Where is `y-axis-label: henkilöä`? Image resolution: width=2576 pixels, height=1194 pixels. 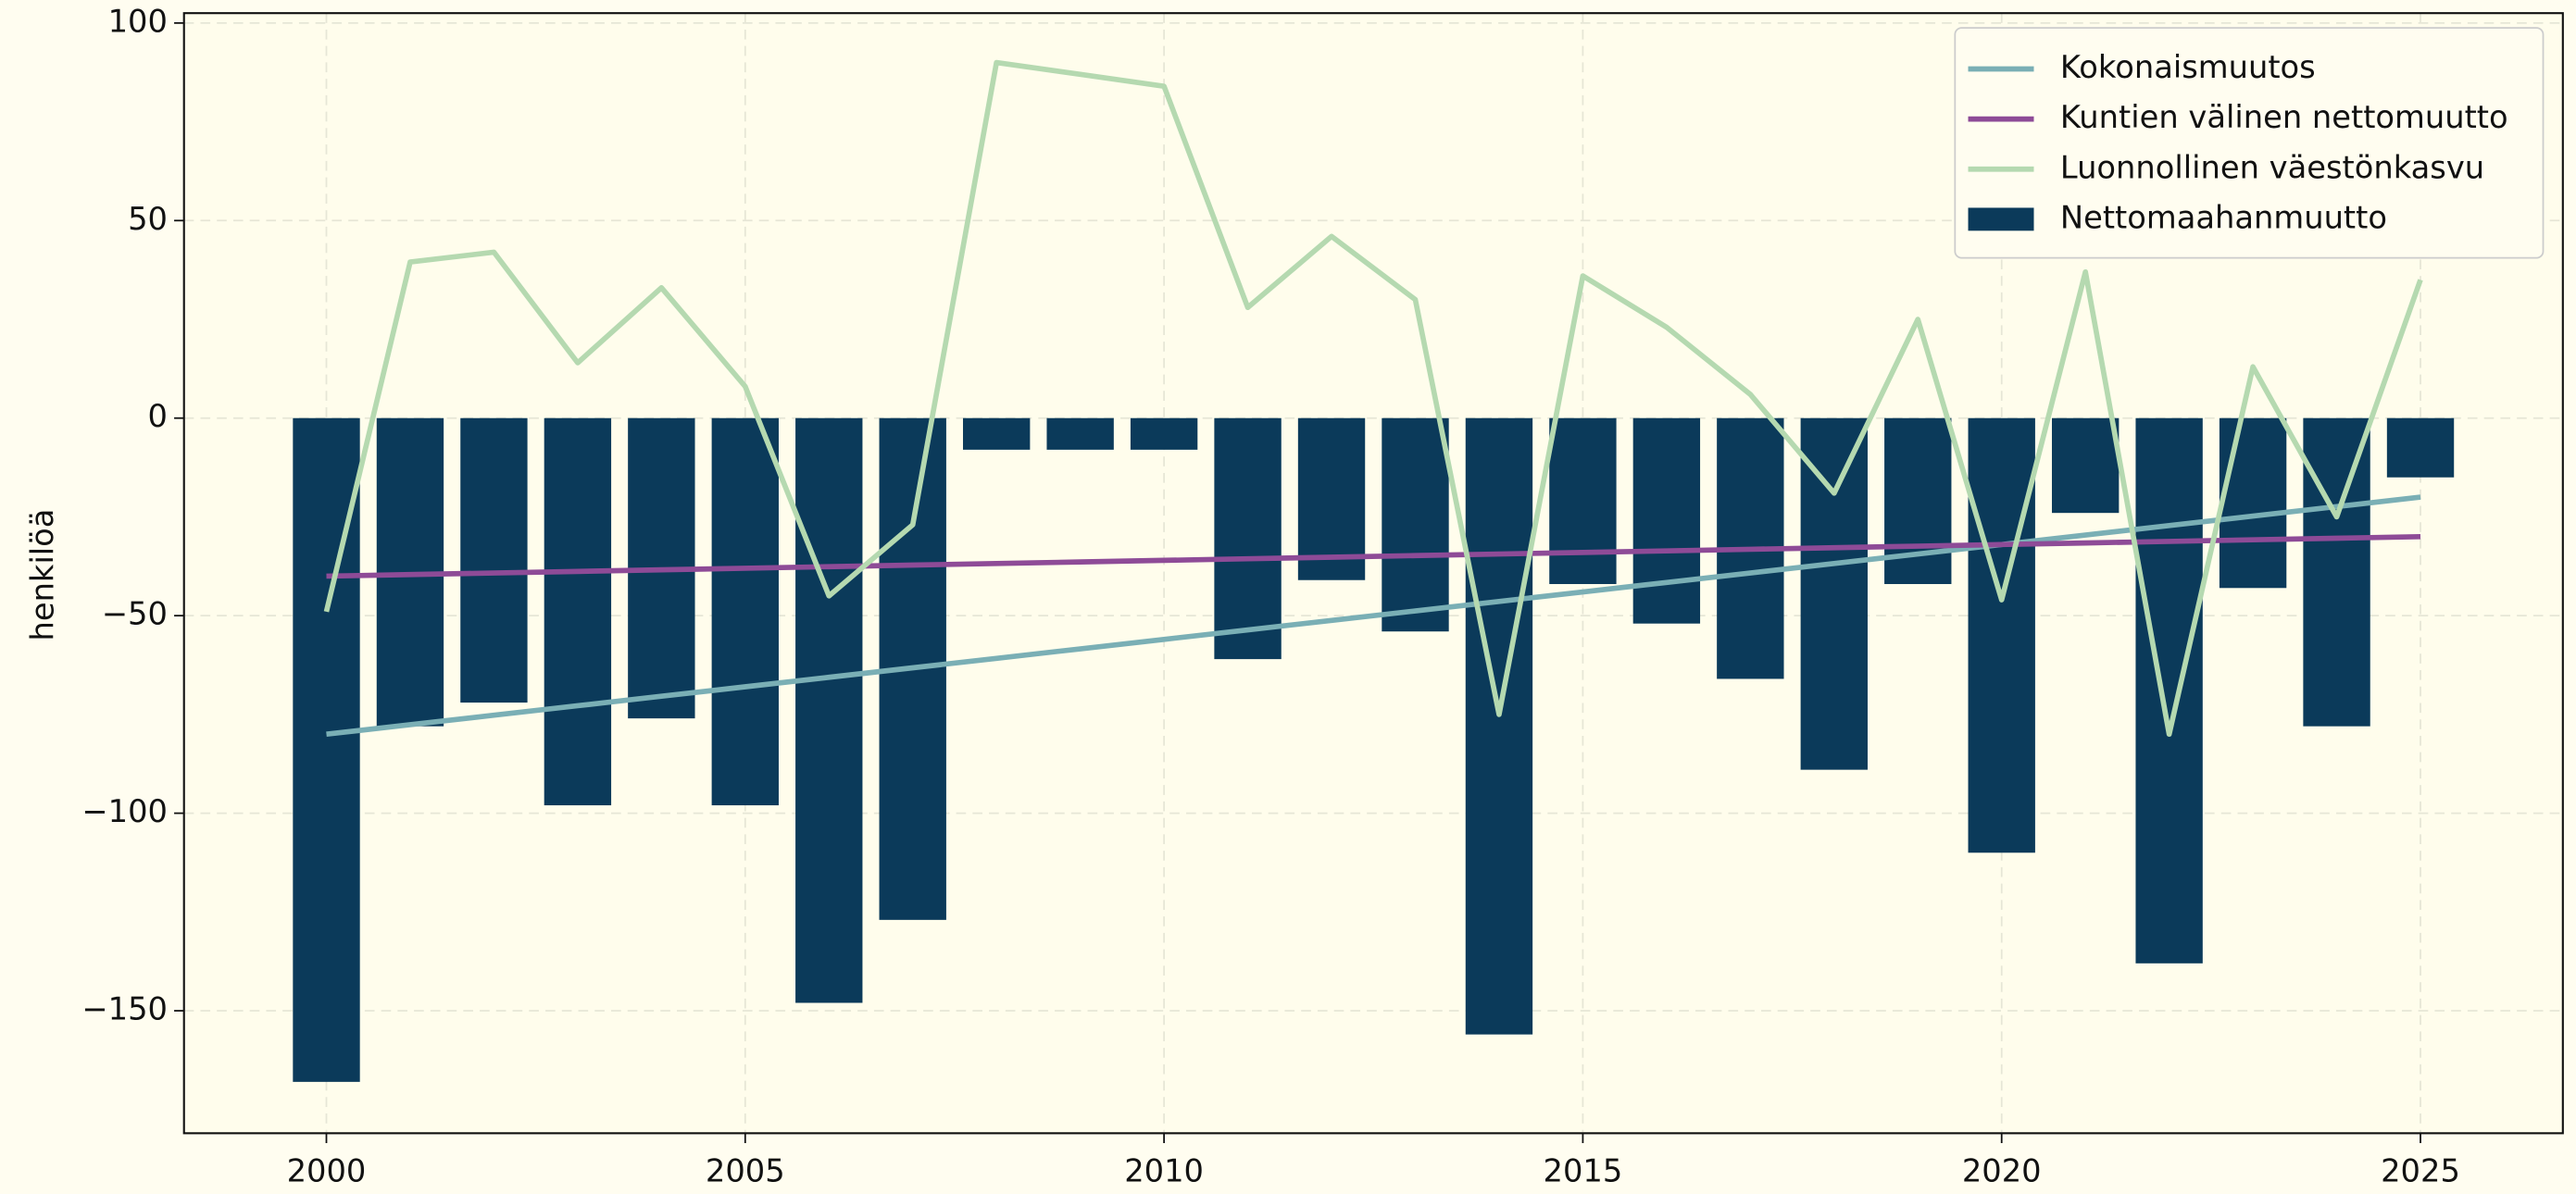 y-axis-label: henkilöä is located at coordinates (42, 575).